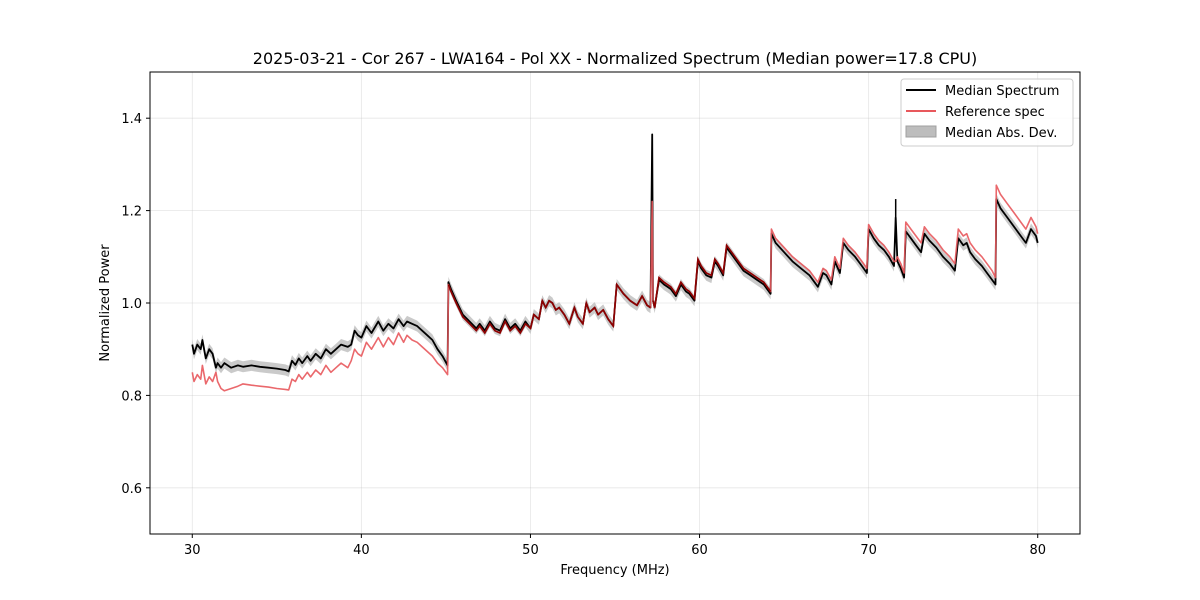 The image size is (1200, 600). Describe the element at coordinates (699, 550) in the screenshot. I see `x-tick-label: 60` at that location.